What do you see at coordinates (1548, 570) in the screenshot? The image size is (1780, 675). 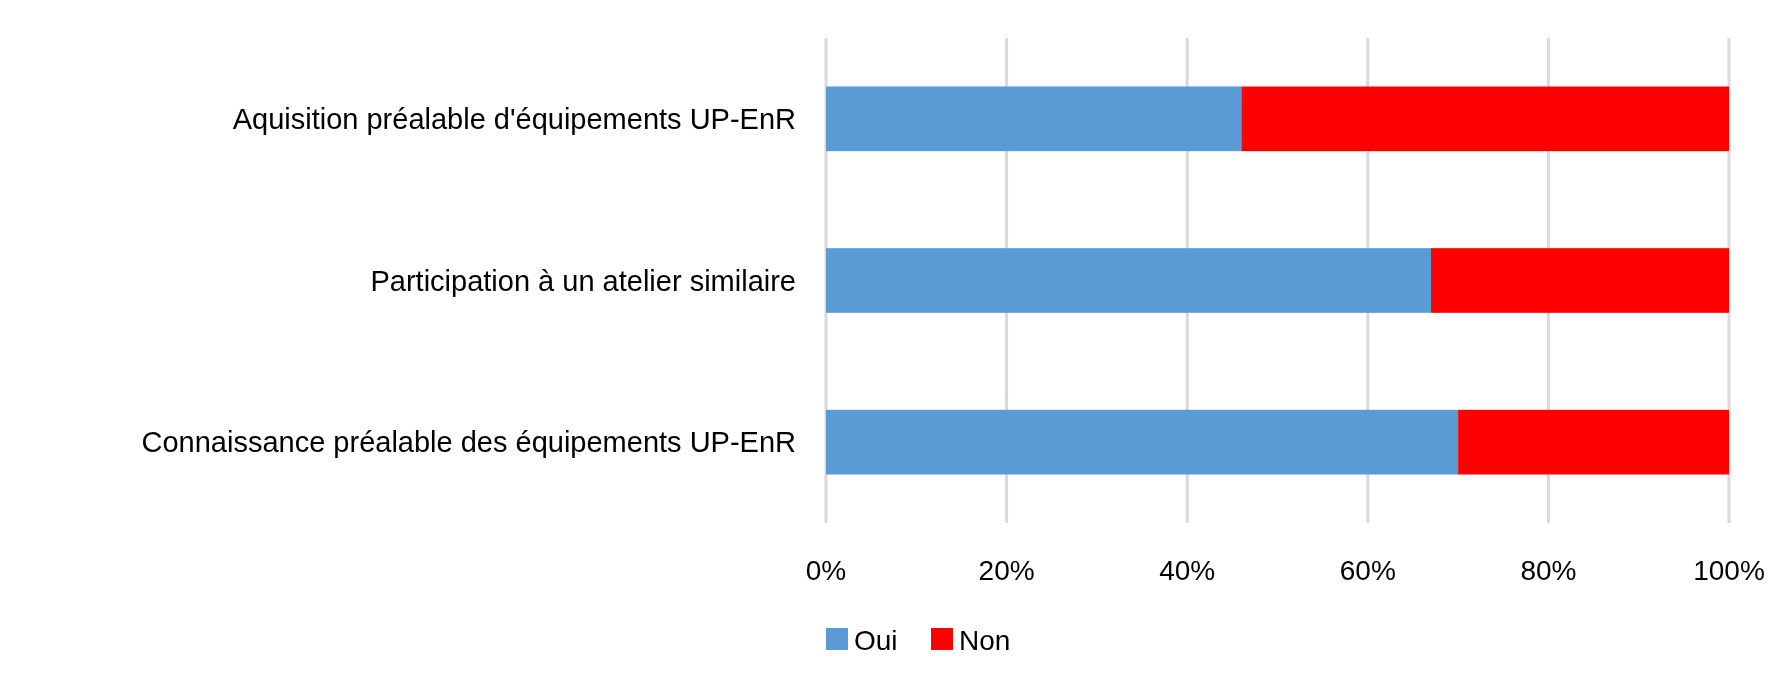 I see `x-tick-label: 80%` at bounding box center [1548, 570].